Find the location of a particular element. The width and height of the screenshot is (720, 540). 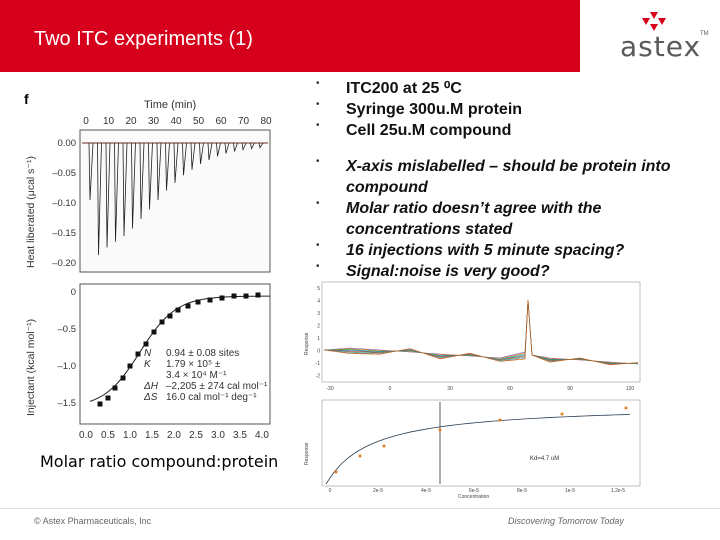

inset-bottom-ylabel: Response is located at coordinates (307, 453).